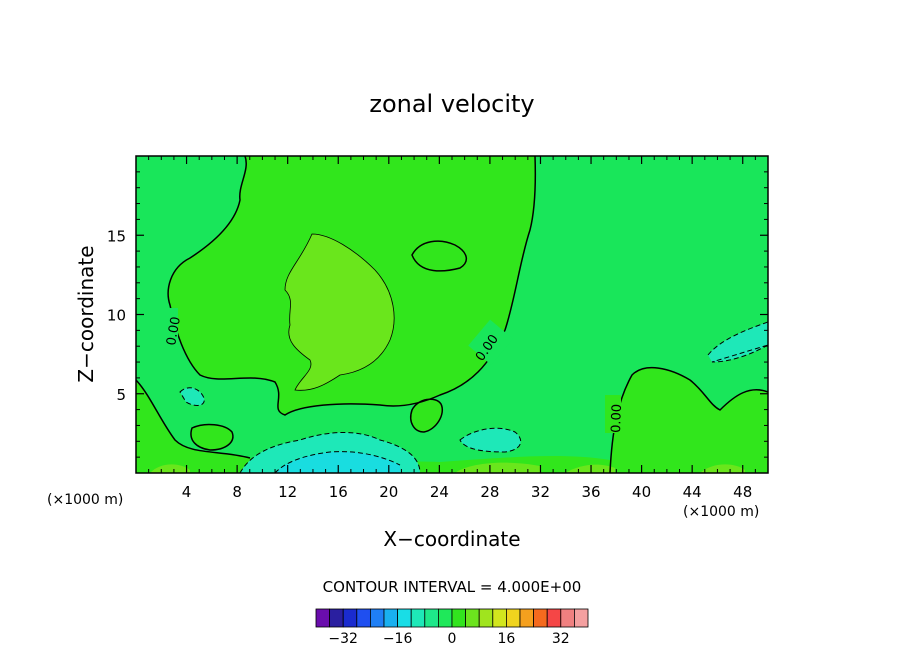  Describe the element at coordinates (174, 331) in the screenshot. I see `contour-label-text-1: 0.00` at that location.